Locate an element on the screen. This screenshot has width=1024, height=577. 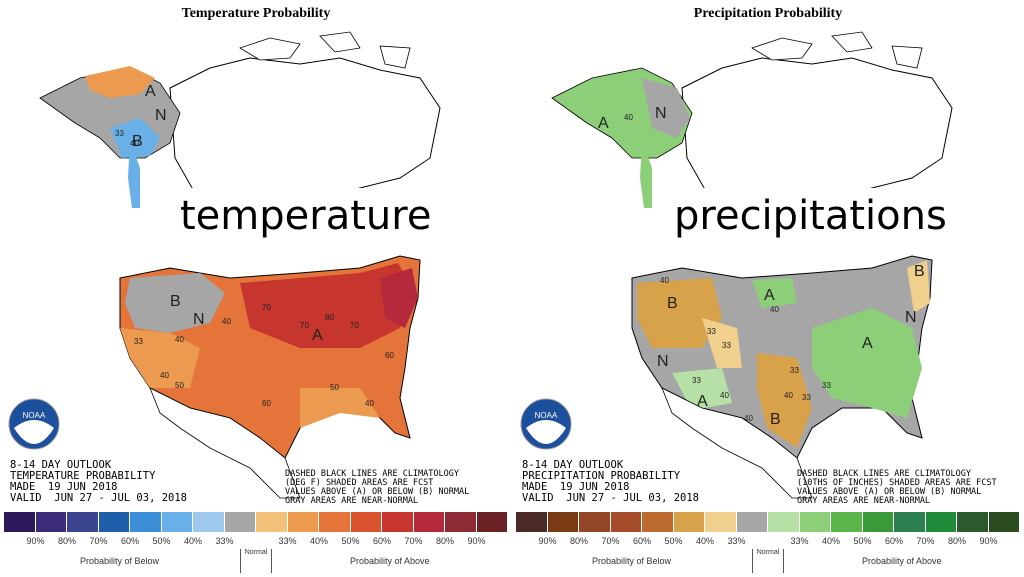
contour-label: 80 is located at coordinates (329, 317).